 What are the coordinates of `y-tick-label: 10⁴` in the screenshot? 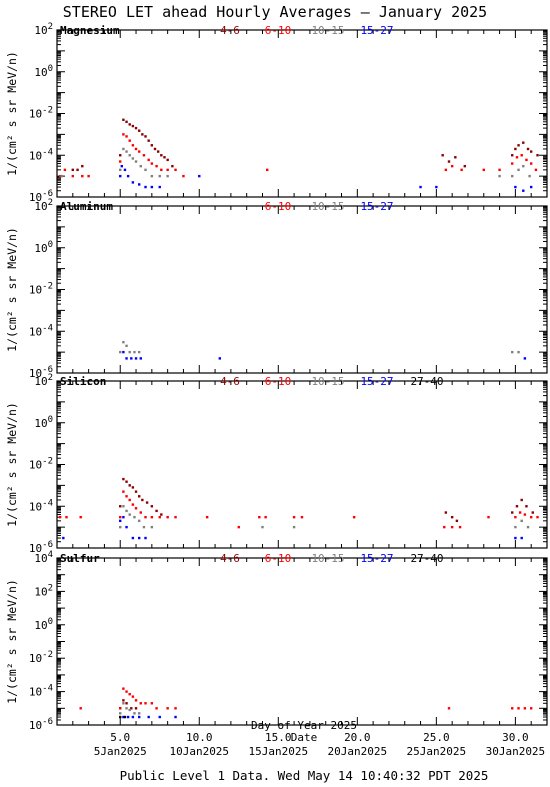 It's located at (43, 557).